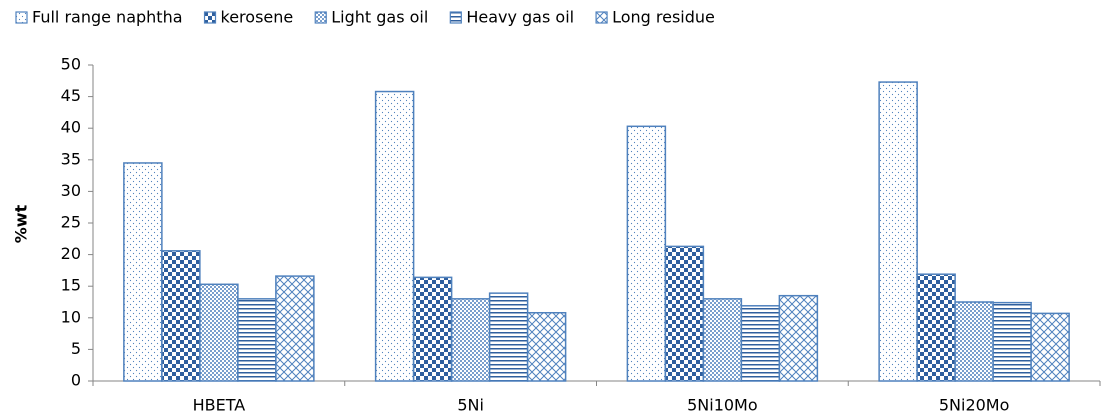 This screenshot has width=1114, height=417. Describe the element at coordinates (71, 253) in the screenshot. I see `y-tick-label: 20` at that location.